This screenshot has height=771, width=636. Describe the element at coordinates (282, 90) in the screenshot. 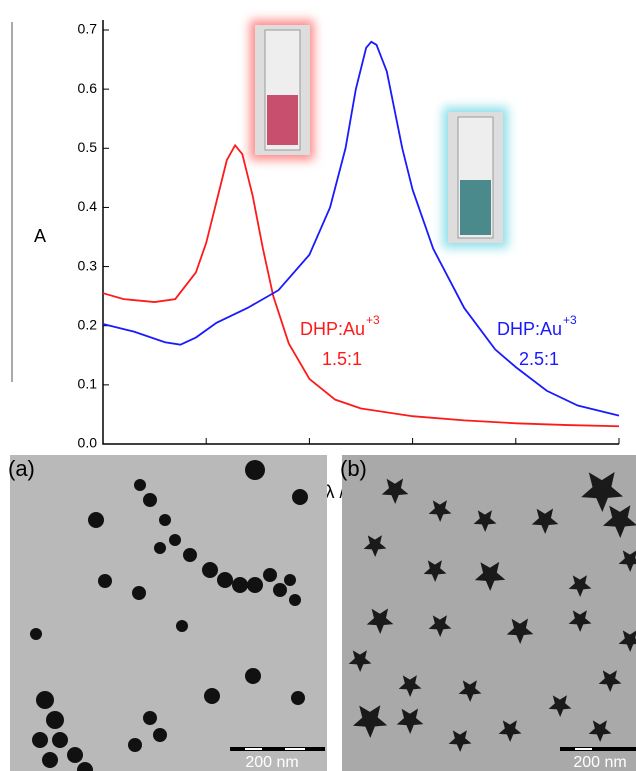

I see `red-cuvette-photo` at that location.